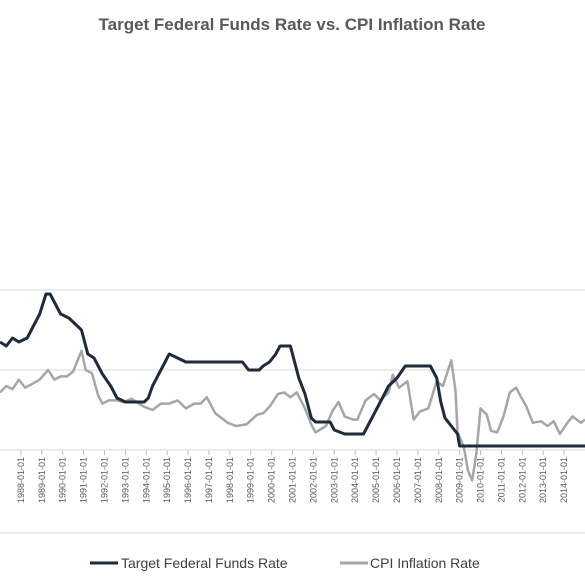  What do you see at coordinates (501, 479) in the screenshot?
I see `x-tick-label: 2011-01-01` at bounding box center [501, 479].